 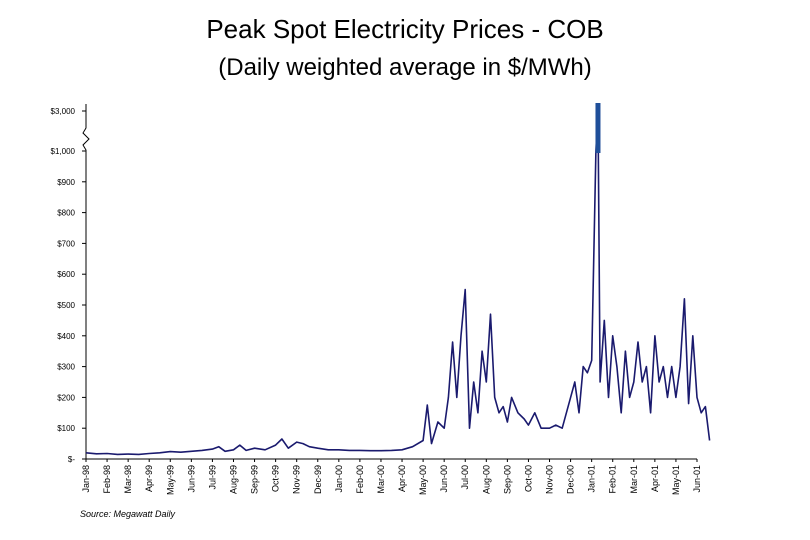 I want to click on spike-marker, so click(x=598, y=128).